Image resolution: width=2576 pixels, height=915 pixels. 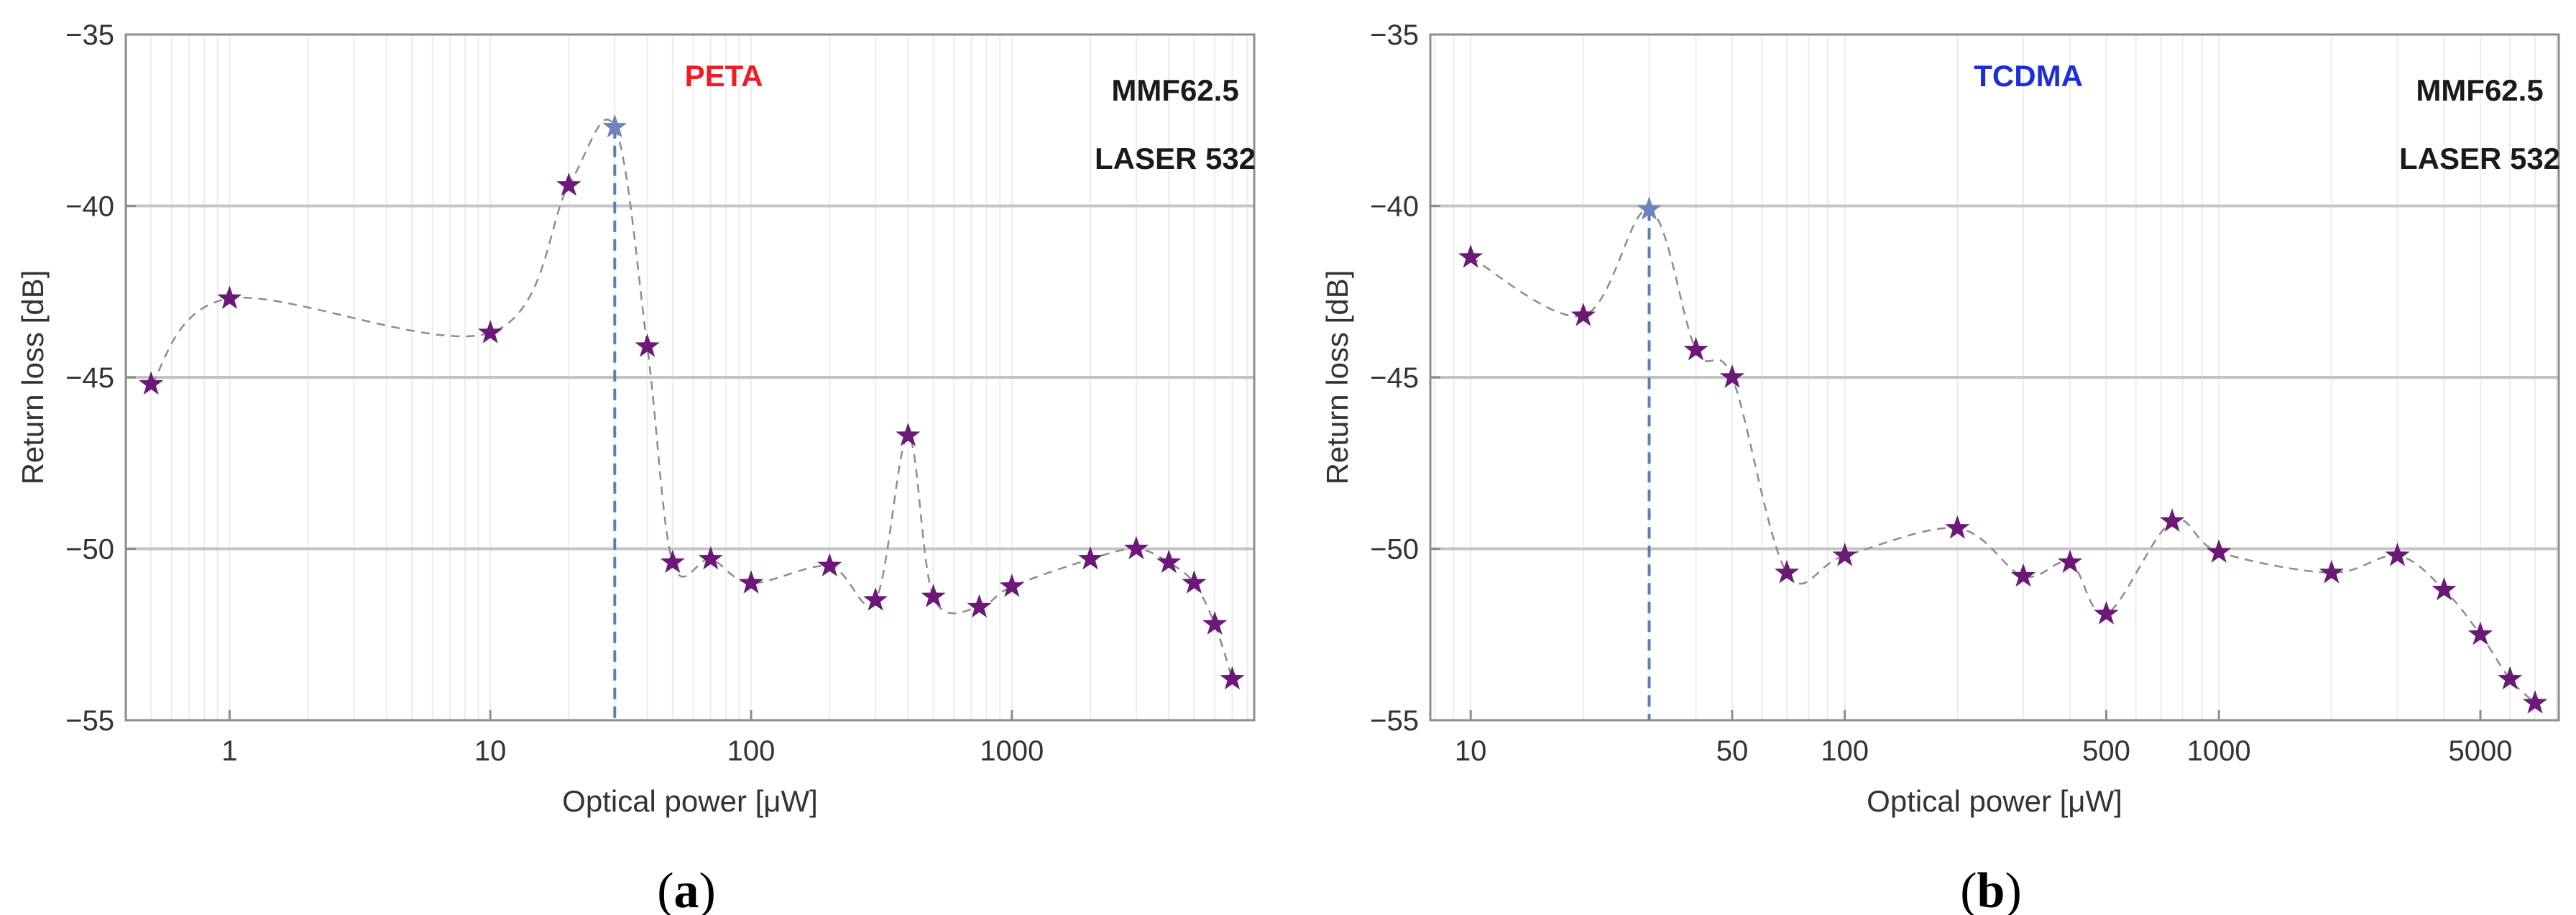 What do you see at coordinates (1991, 889) in the screenshot?
I see `panel-label: (b)` at bounding box center [1991, 889].